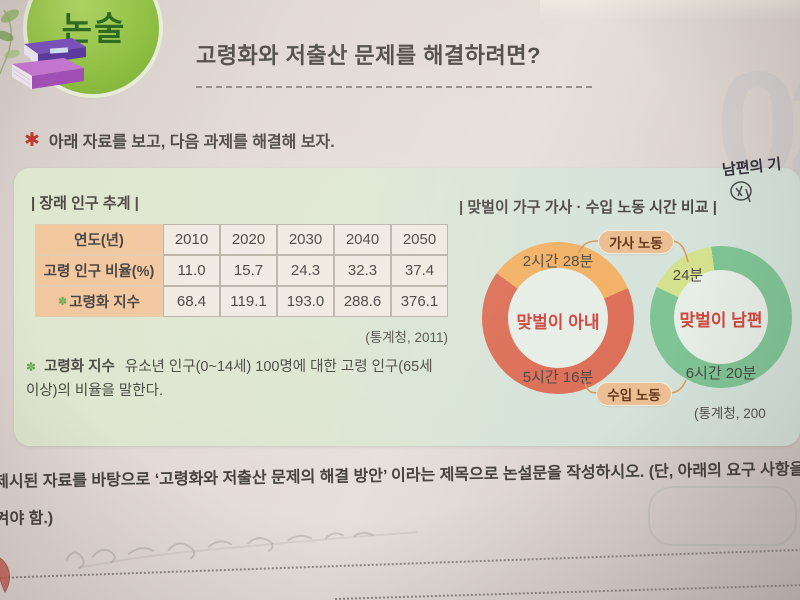 Image resolution: width=800 pixels, height=600 pixels. Describe the element at coordinates (10, 42) in the screenshot. I see `leaf-decoration-icon` at that location.